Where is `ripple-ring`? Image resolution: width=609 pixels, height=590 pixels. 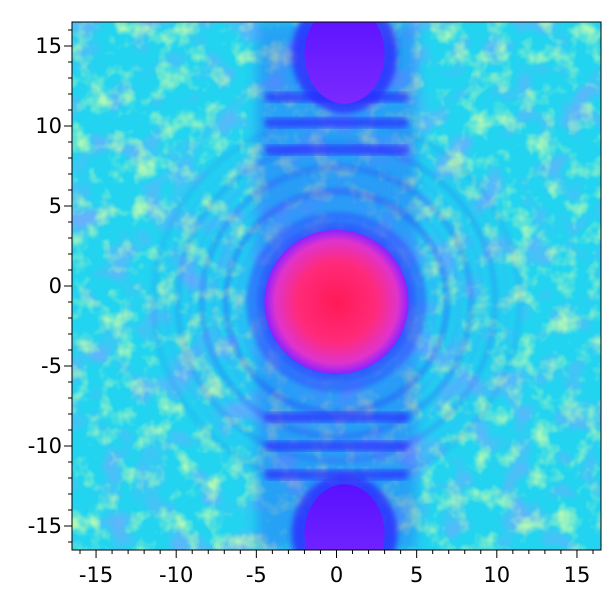 ripple-ring is located at coordinates (336, 302).